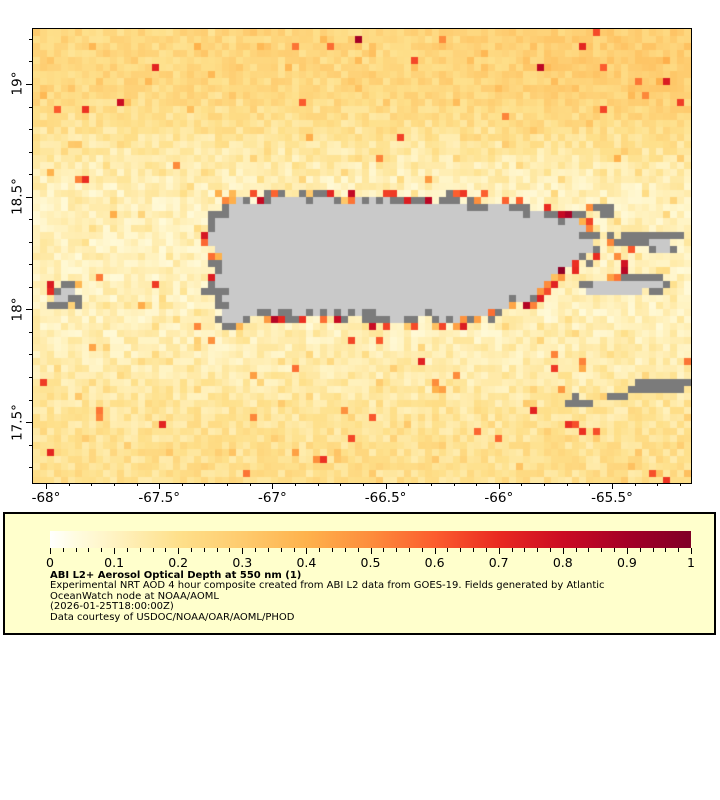 Image resolution: width=720 pixels, height=800 pixels. Describe the element at coordinates (691, 562) in the screenshot. I see `colorbar-tick-label: 1` at that location.